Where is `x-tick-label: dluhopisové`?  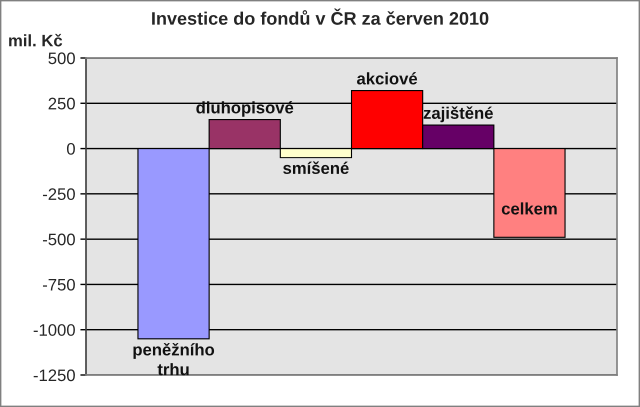
x-tick-label: dluhopisové is located at coordinates (245, 109).